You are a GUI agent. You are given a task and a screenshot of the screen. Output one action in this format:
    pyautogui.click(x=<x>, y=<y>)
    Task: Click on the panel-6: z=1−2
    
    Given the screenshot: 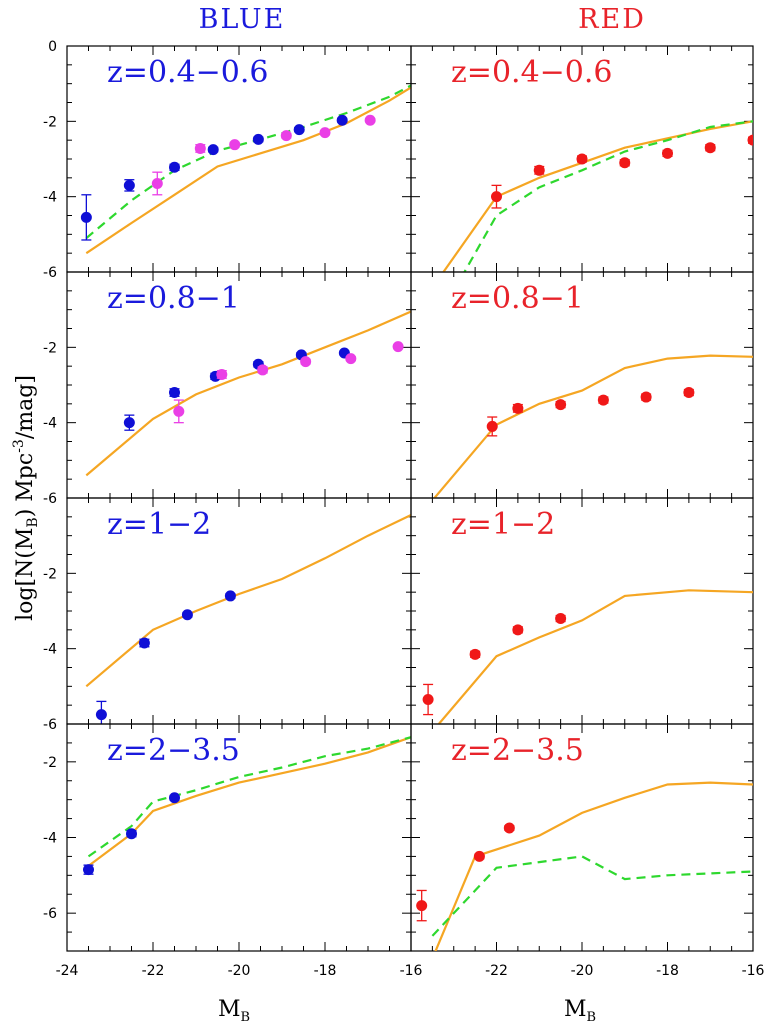 What is the action you would take?
    pyautogui.click(x=582, y=611)
    